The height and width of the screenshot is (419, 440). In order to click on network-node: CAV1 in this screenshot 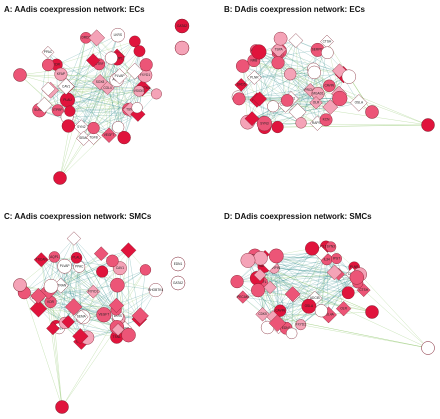, I will do `click(66, 86)`.